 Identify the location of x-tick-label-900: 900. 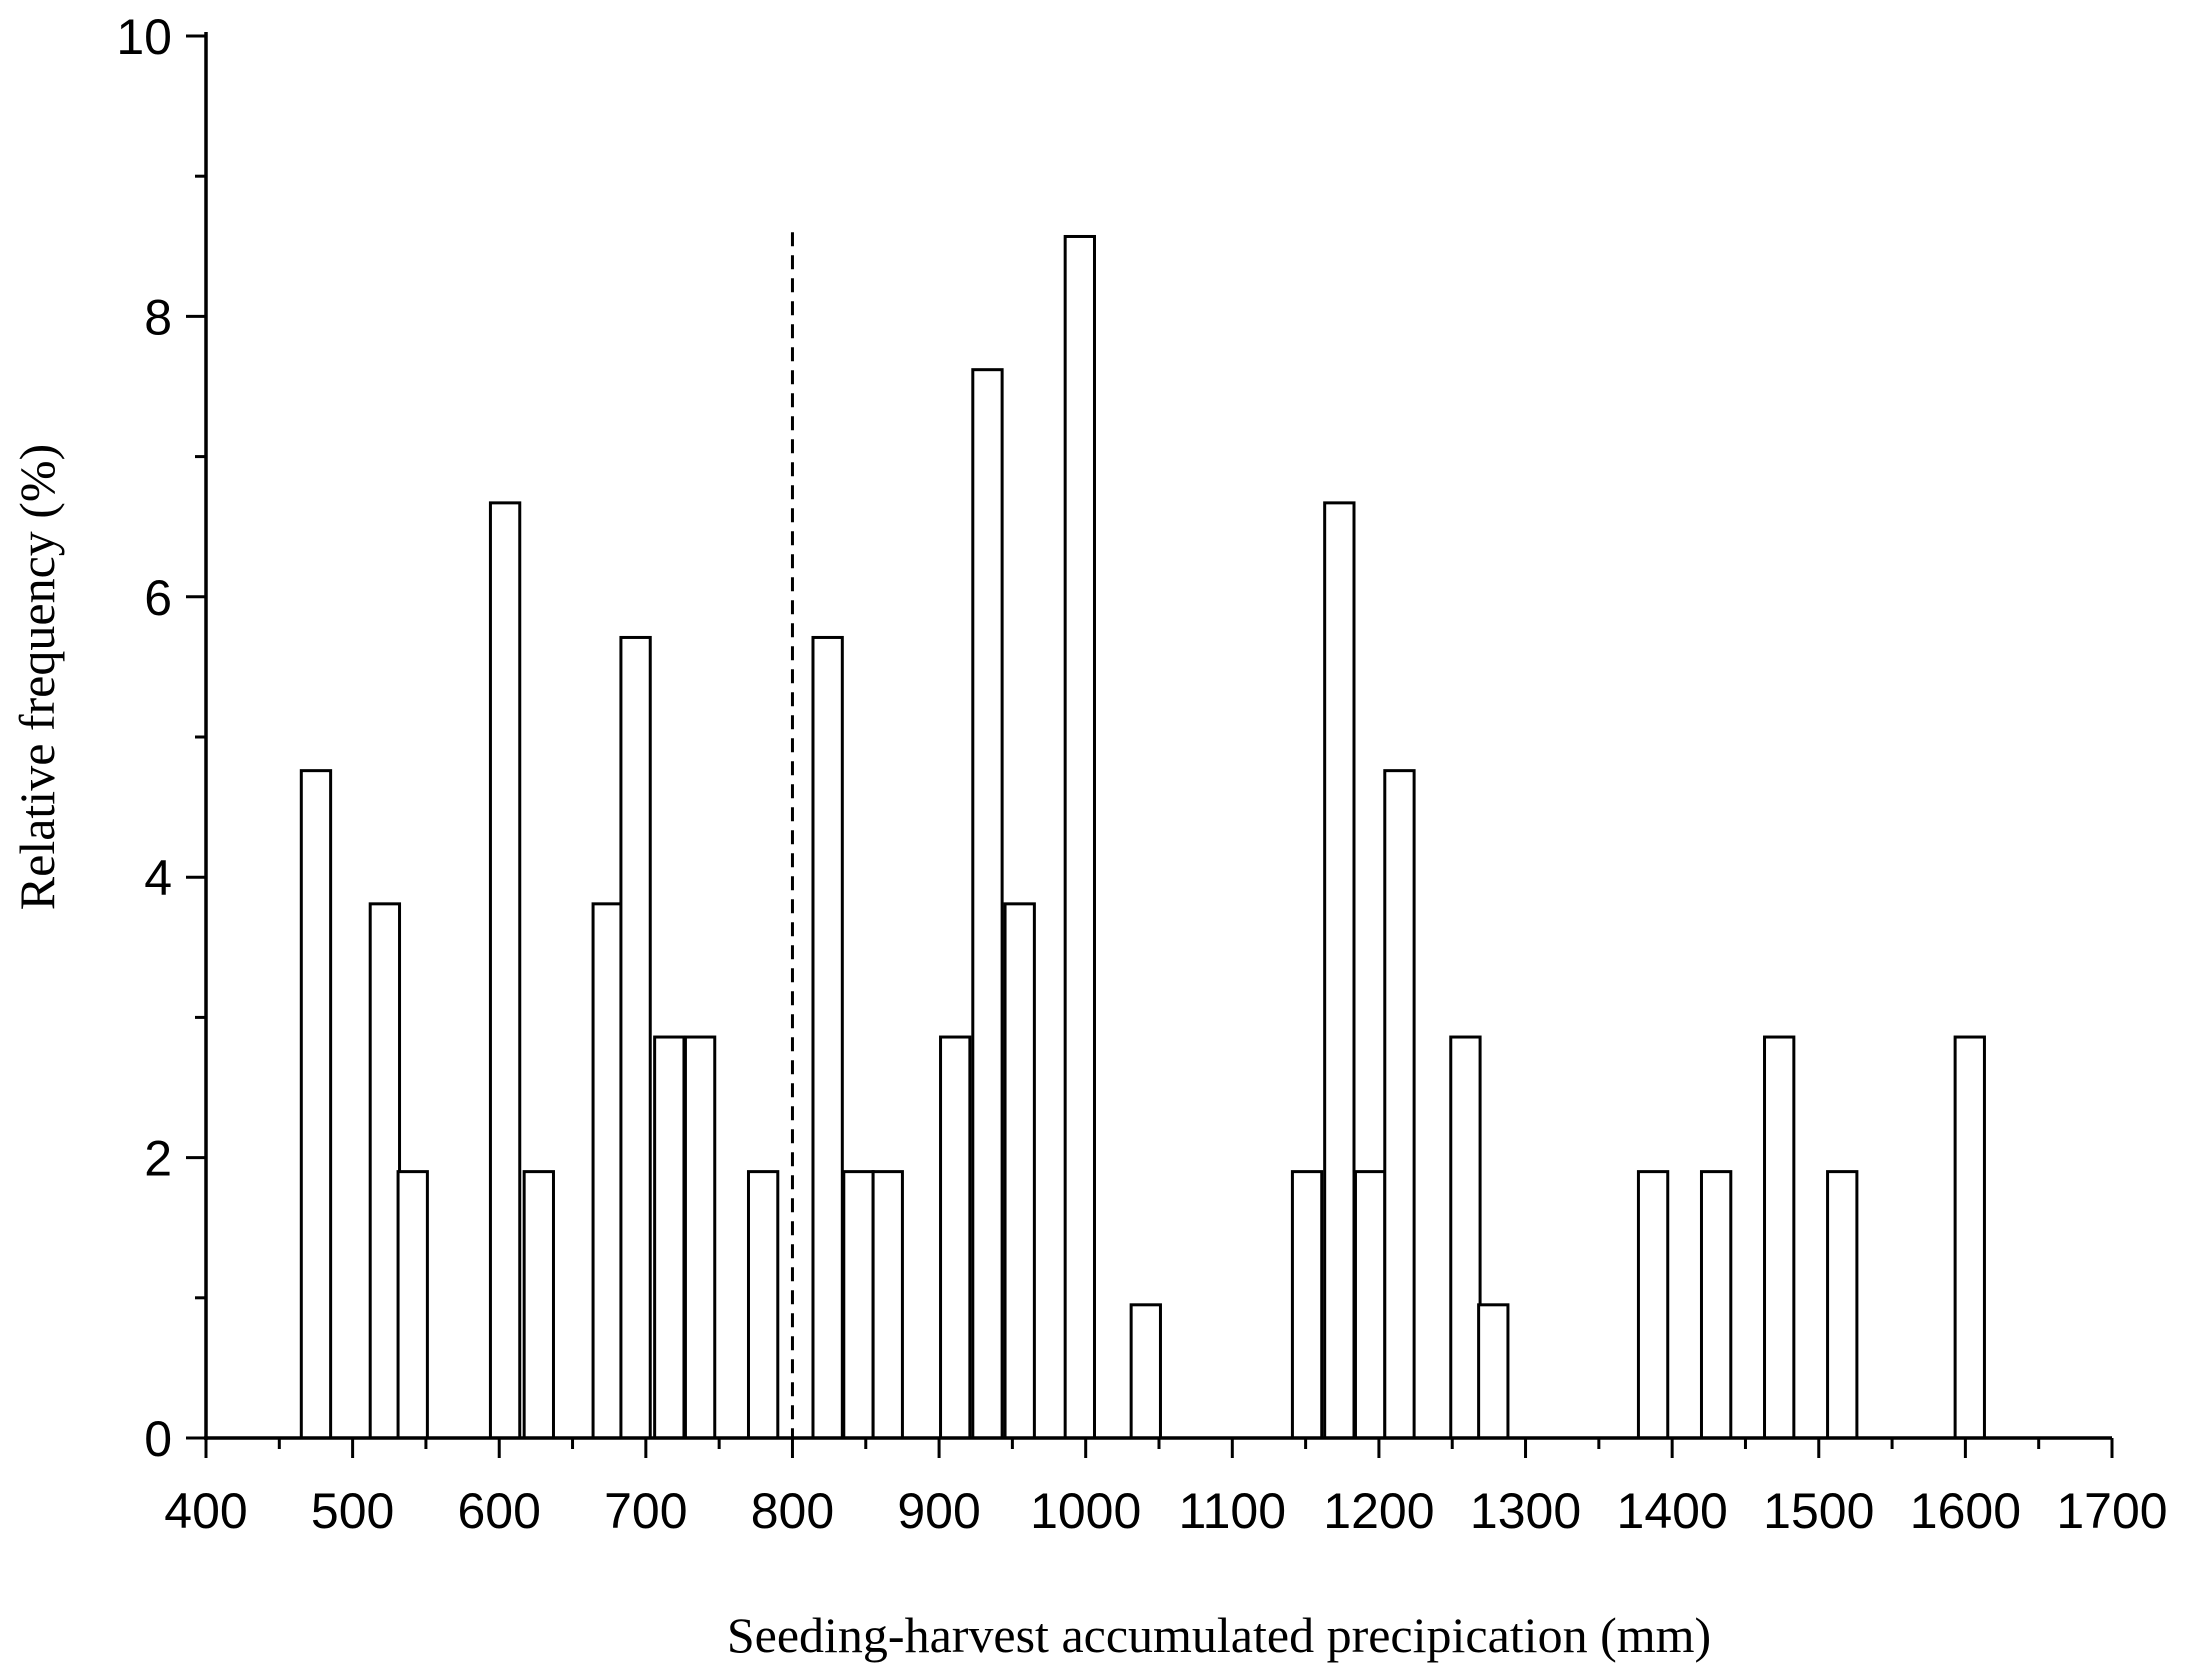
(938, 1511).